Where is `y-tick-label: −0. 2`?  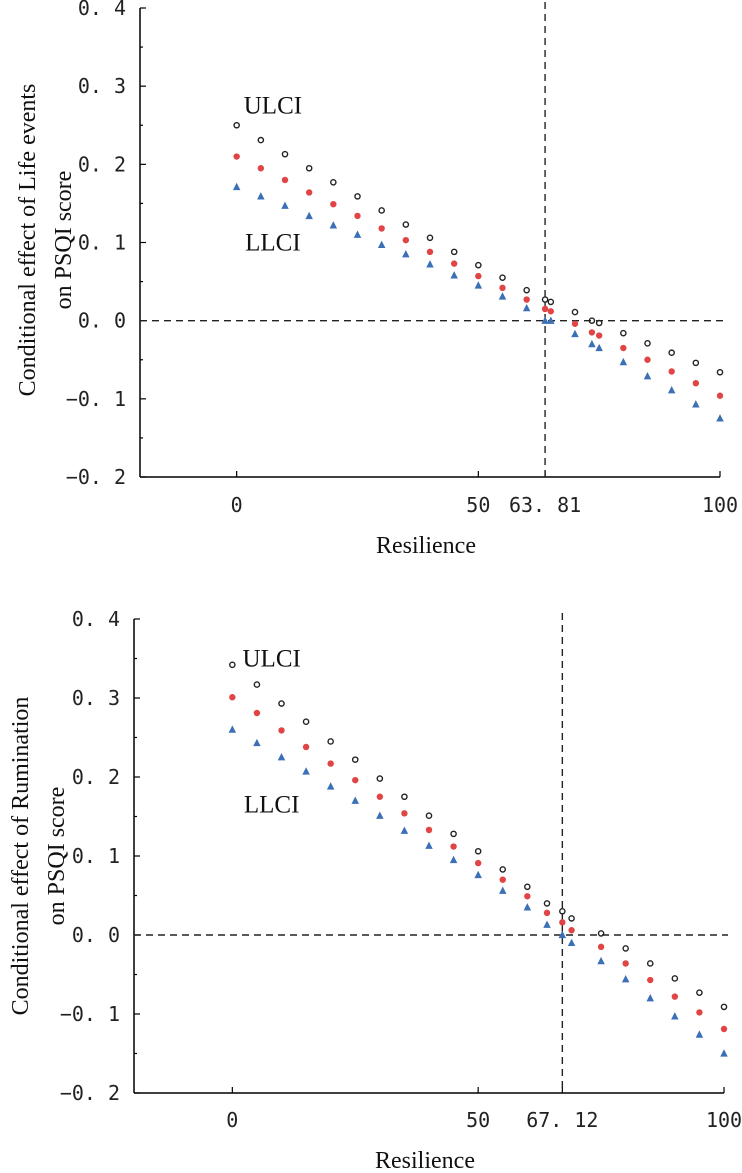
y-tick-label: −0. 2 is located at coordinates (96, 477).